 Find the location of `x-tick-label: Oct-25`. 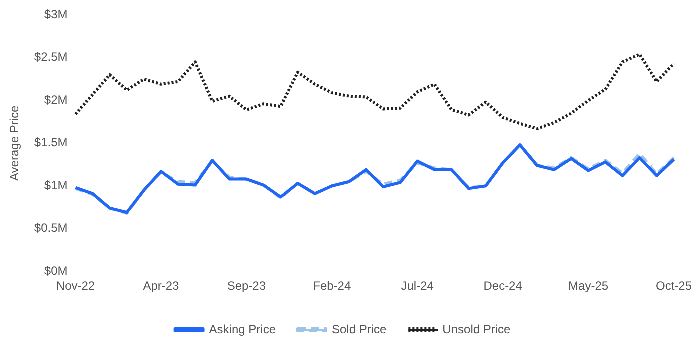

x-tick-label: Oct-25 is located at coordinates (674, 286).